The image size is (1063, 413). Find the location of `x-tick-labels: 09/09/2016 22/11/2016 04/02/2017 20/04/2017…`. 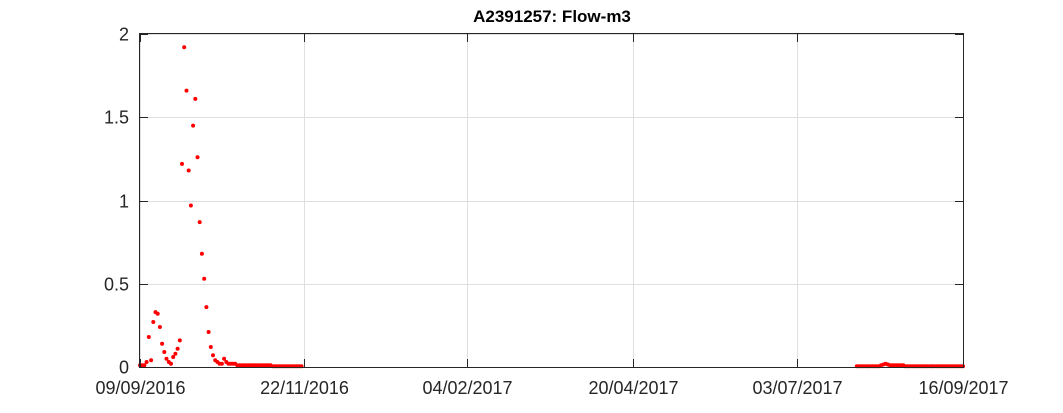

x-tick-labels: 09/09/2016 22/11/2016 04/02/2017 20/04/2017… is located at coordinates (551, 388).